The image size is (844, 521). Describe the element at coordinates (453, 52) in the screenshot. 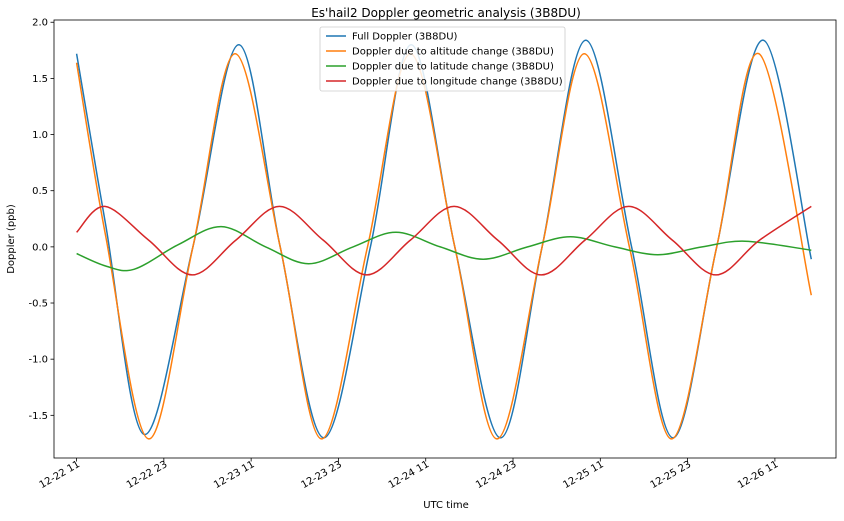

I see `legend-label-2: Doppler due to altitude change (3B8DU)` at that location.